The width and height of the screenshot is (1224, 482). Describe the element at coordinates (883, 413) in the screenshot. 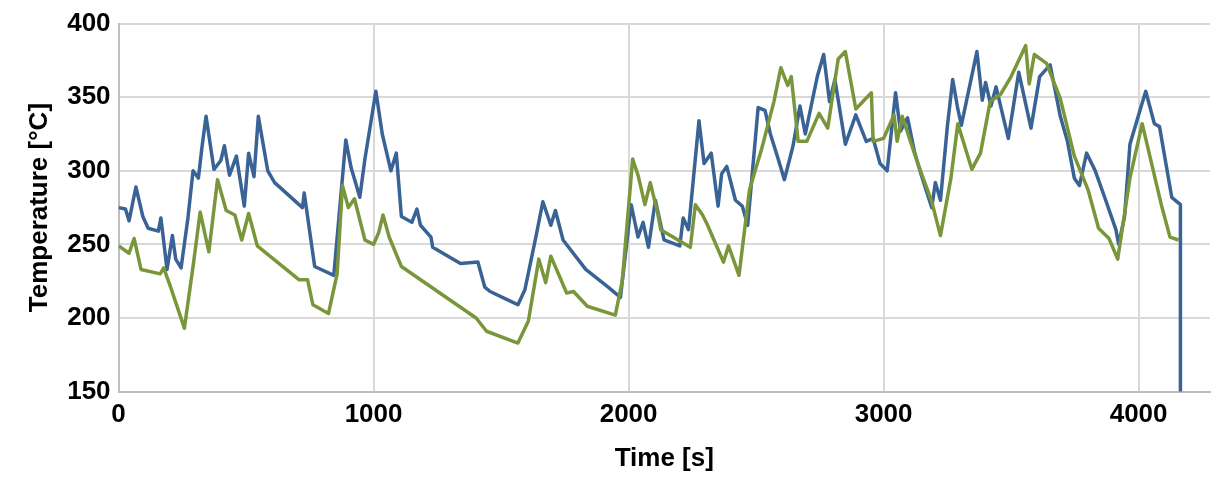

I see `x-tick-label: 3000` at that location.